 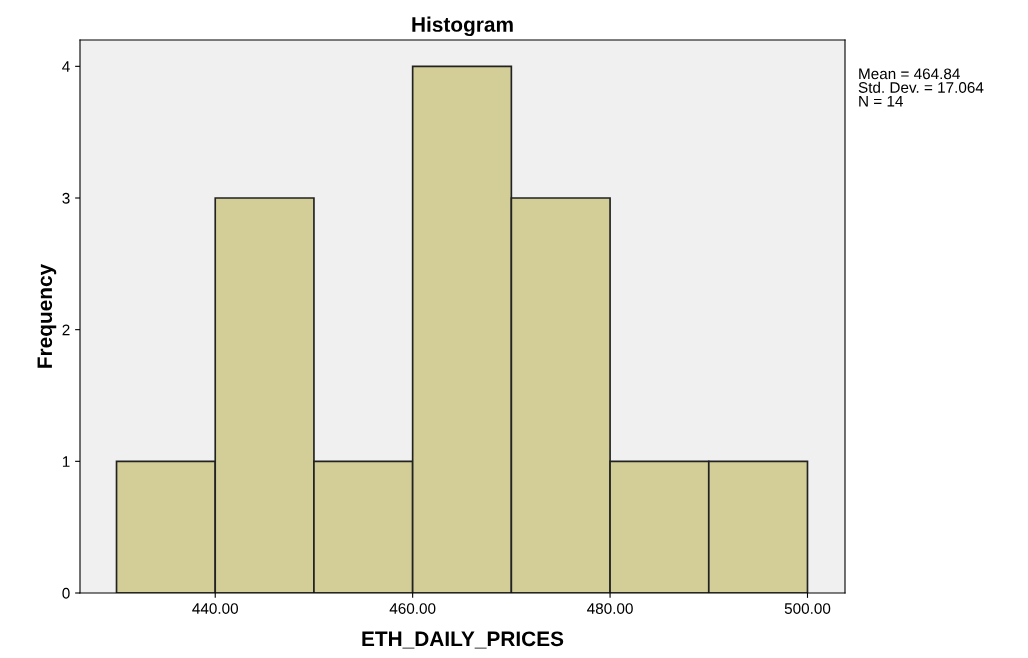 What do you see at coordinates (807, 608) in the screenshot?
I see `x-tick-label: 500.00` at bounding box center [807, 608].